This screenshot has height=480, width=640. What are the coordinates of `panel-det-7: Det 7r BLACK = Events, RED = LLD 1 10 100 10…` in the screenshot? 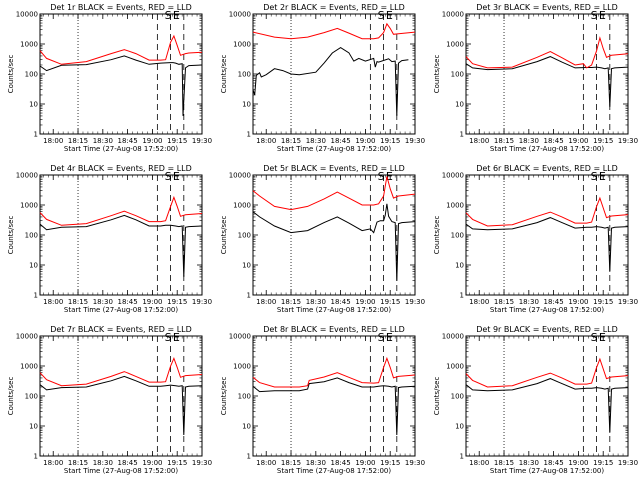 It's located at (109, 400).